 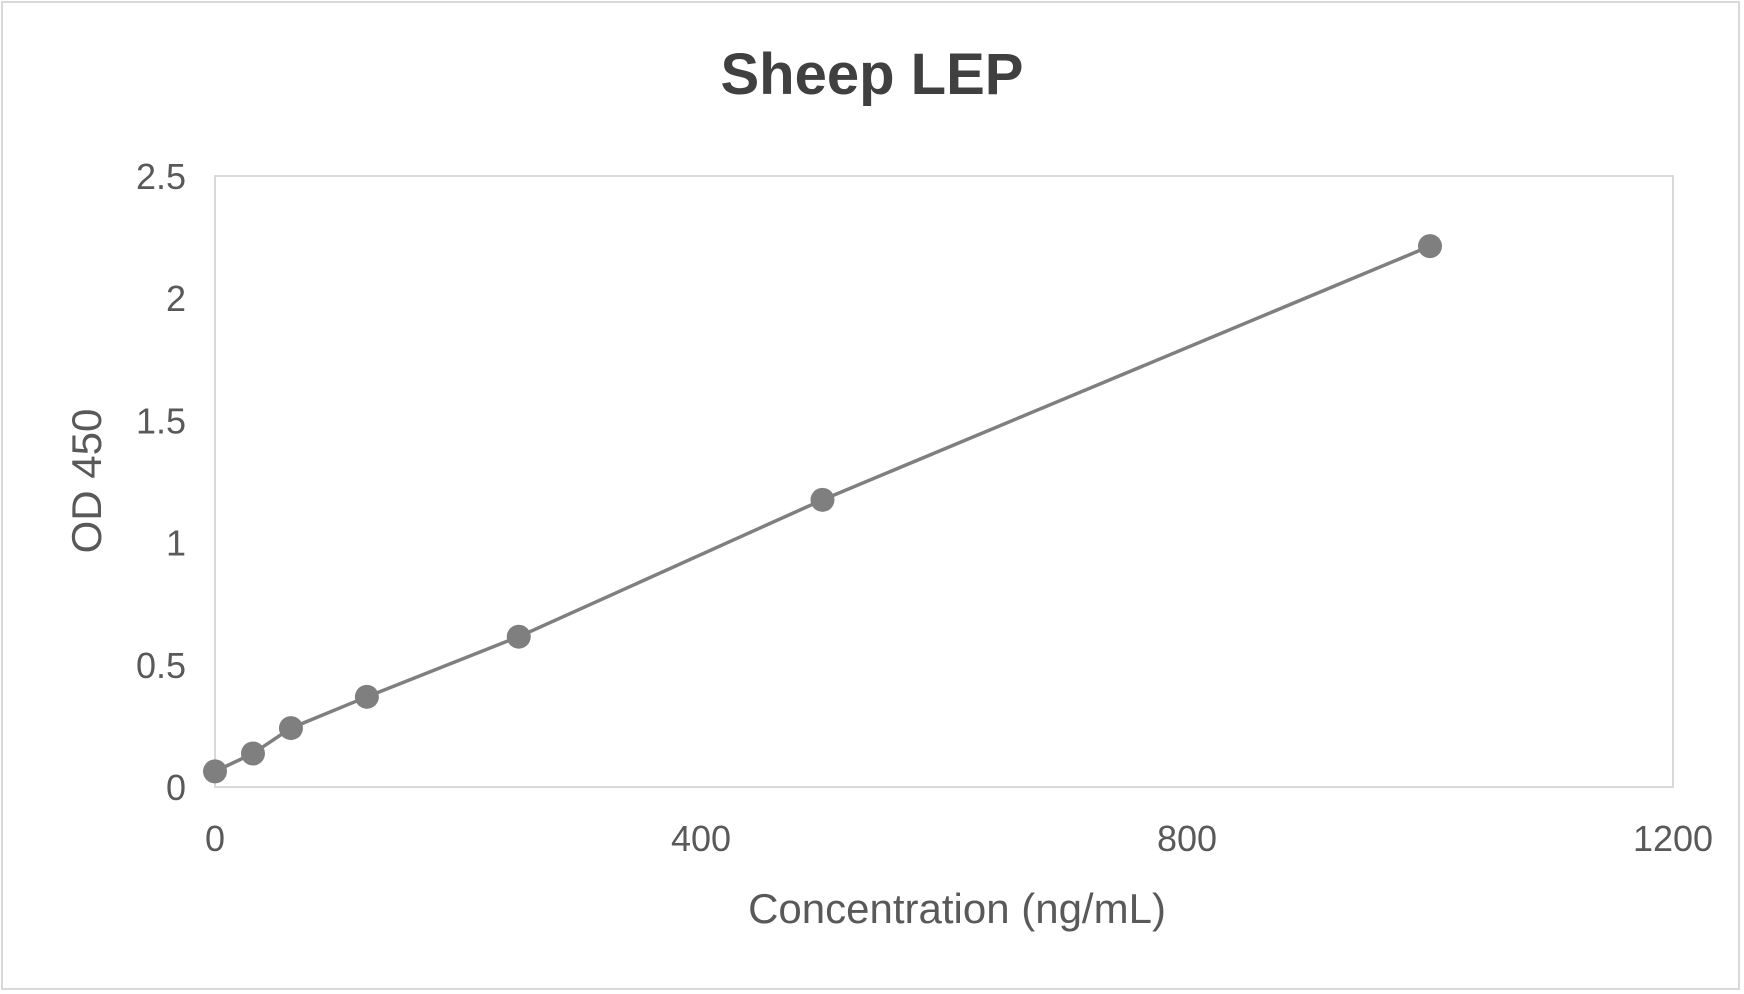 I want to click on chart-title: Sheep LEP, so click(x=872, y=74).